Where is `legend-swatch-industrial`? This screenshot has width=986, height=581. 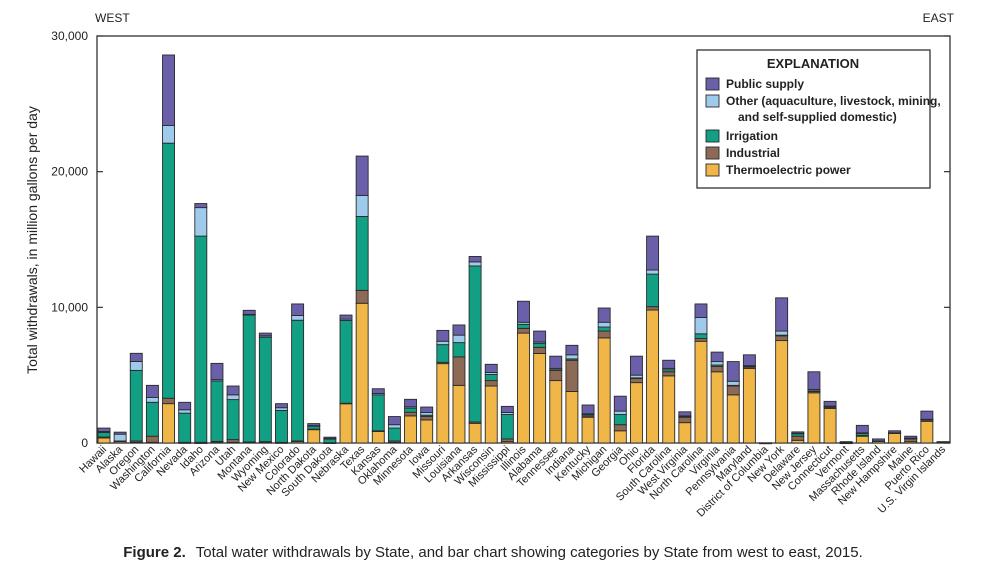
legend-swatch-industrial is located at coordinates (712, 153).